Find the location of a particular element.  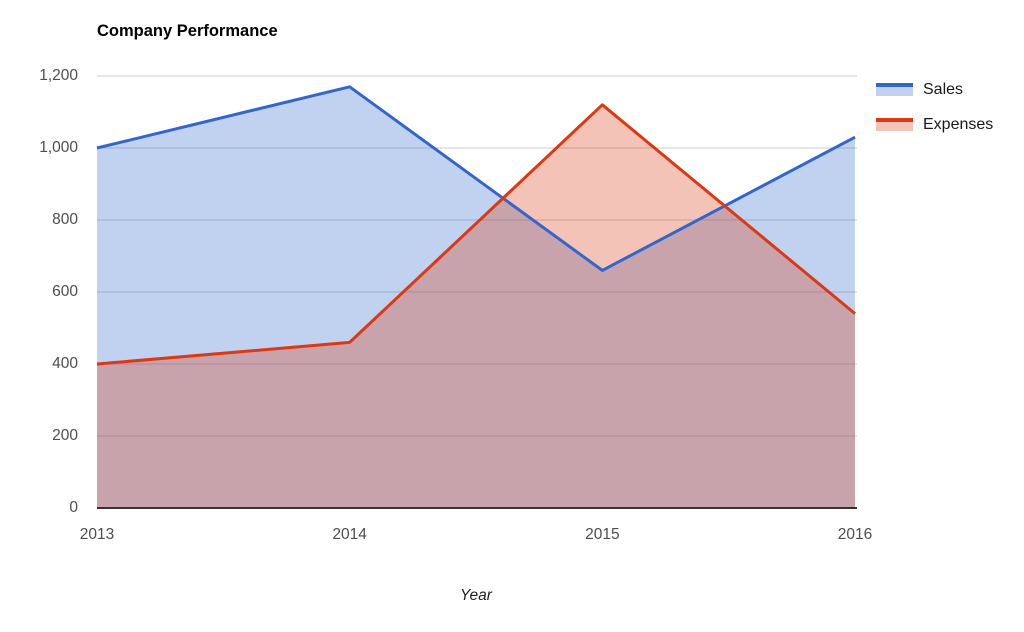

x-axis-title: Year is located at coordinates (476, 595).